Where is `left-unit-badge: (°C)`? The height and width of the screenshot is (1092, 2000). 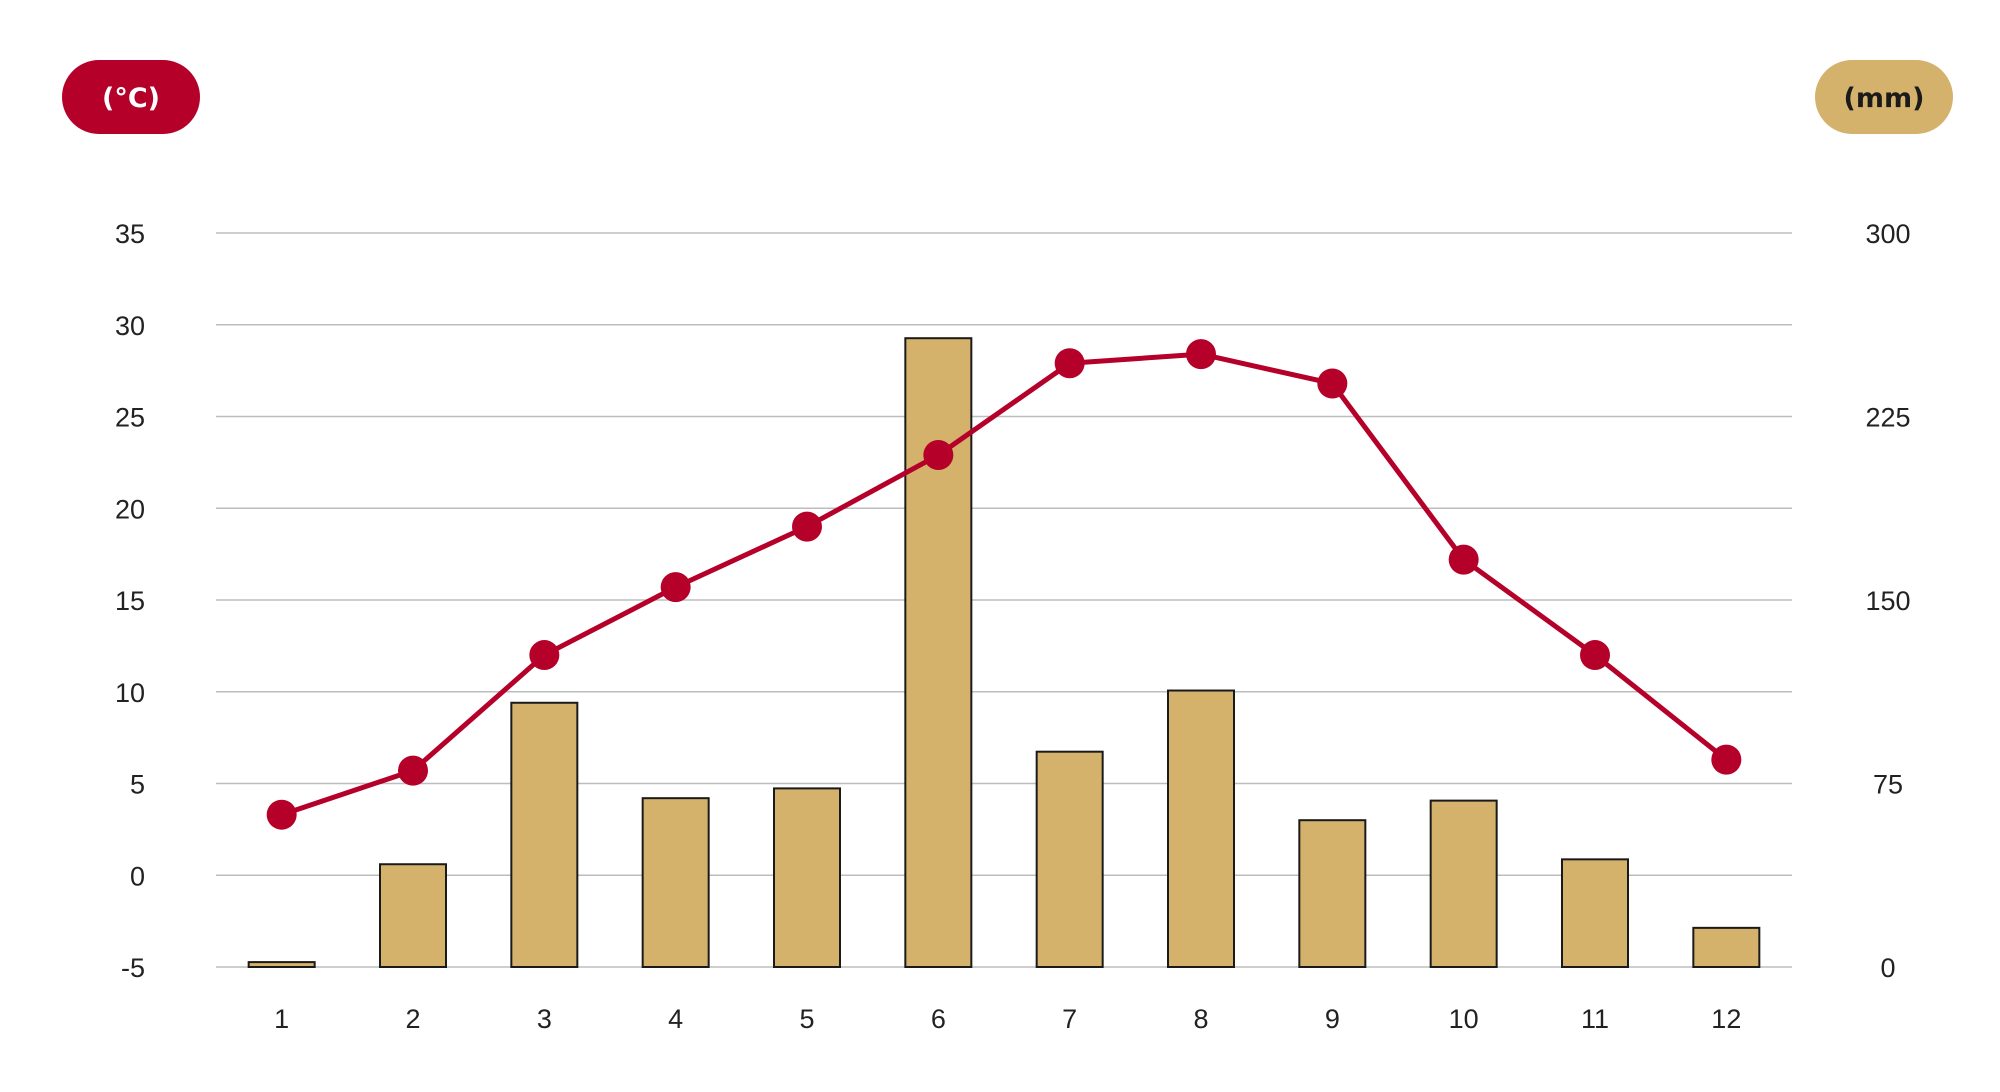
left-unit-badge: (°C) is located at coordinates (131, 97).